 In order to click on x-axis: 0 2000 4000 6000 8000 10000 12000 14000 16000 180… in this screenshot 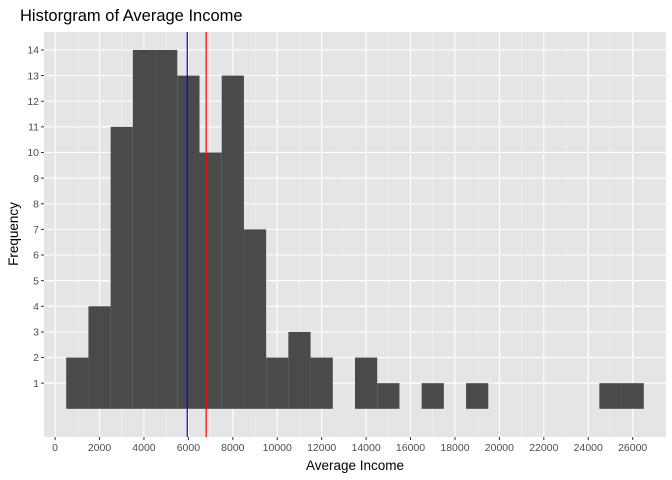, I will do `click(349, 445)`.